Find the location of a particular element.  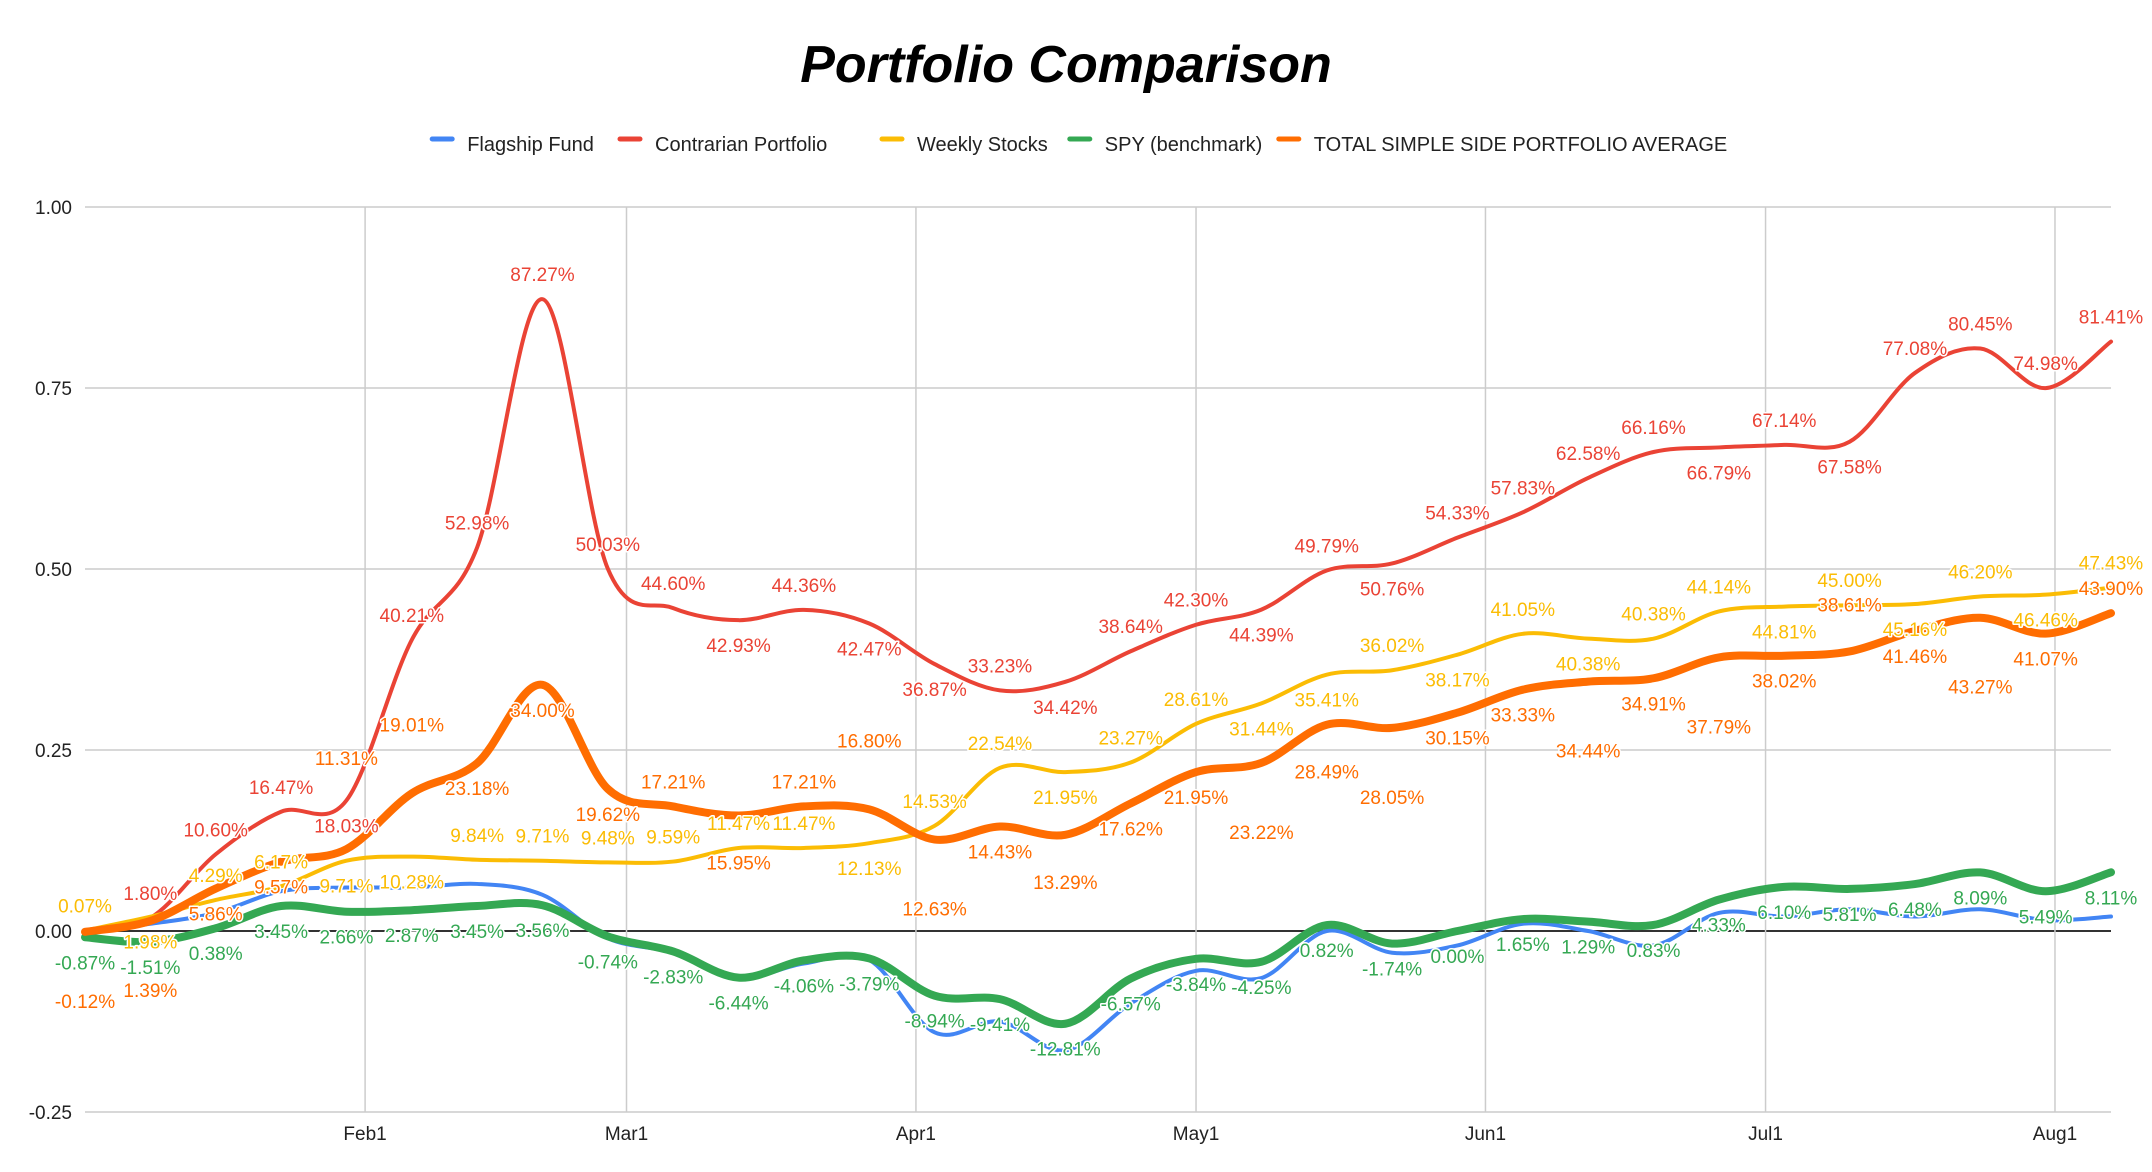

chart-title: Portfolio Comparison is located at coordinates (1066, 65).